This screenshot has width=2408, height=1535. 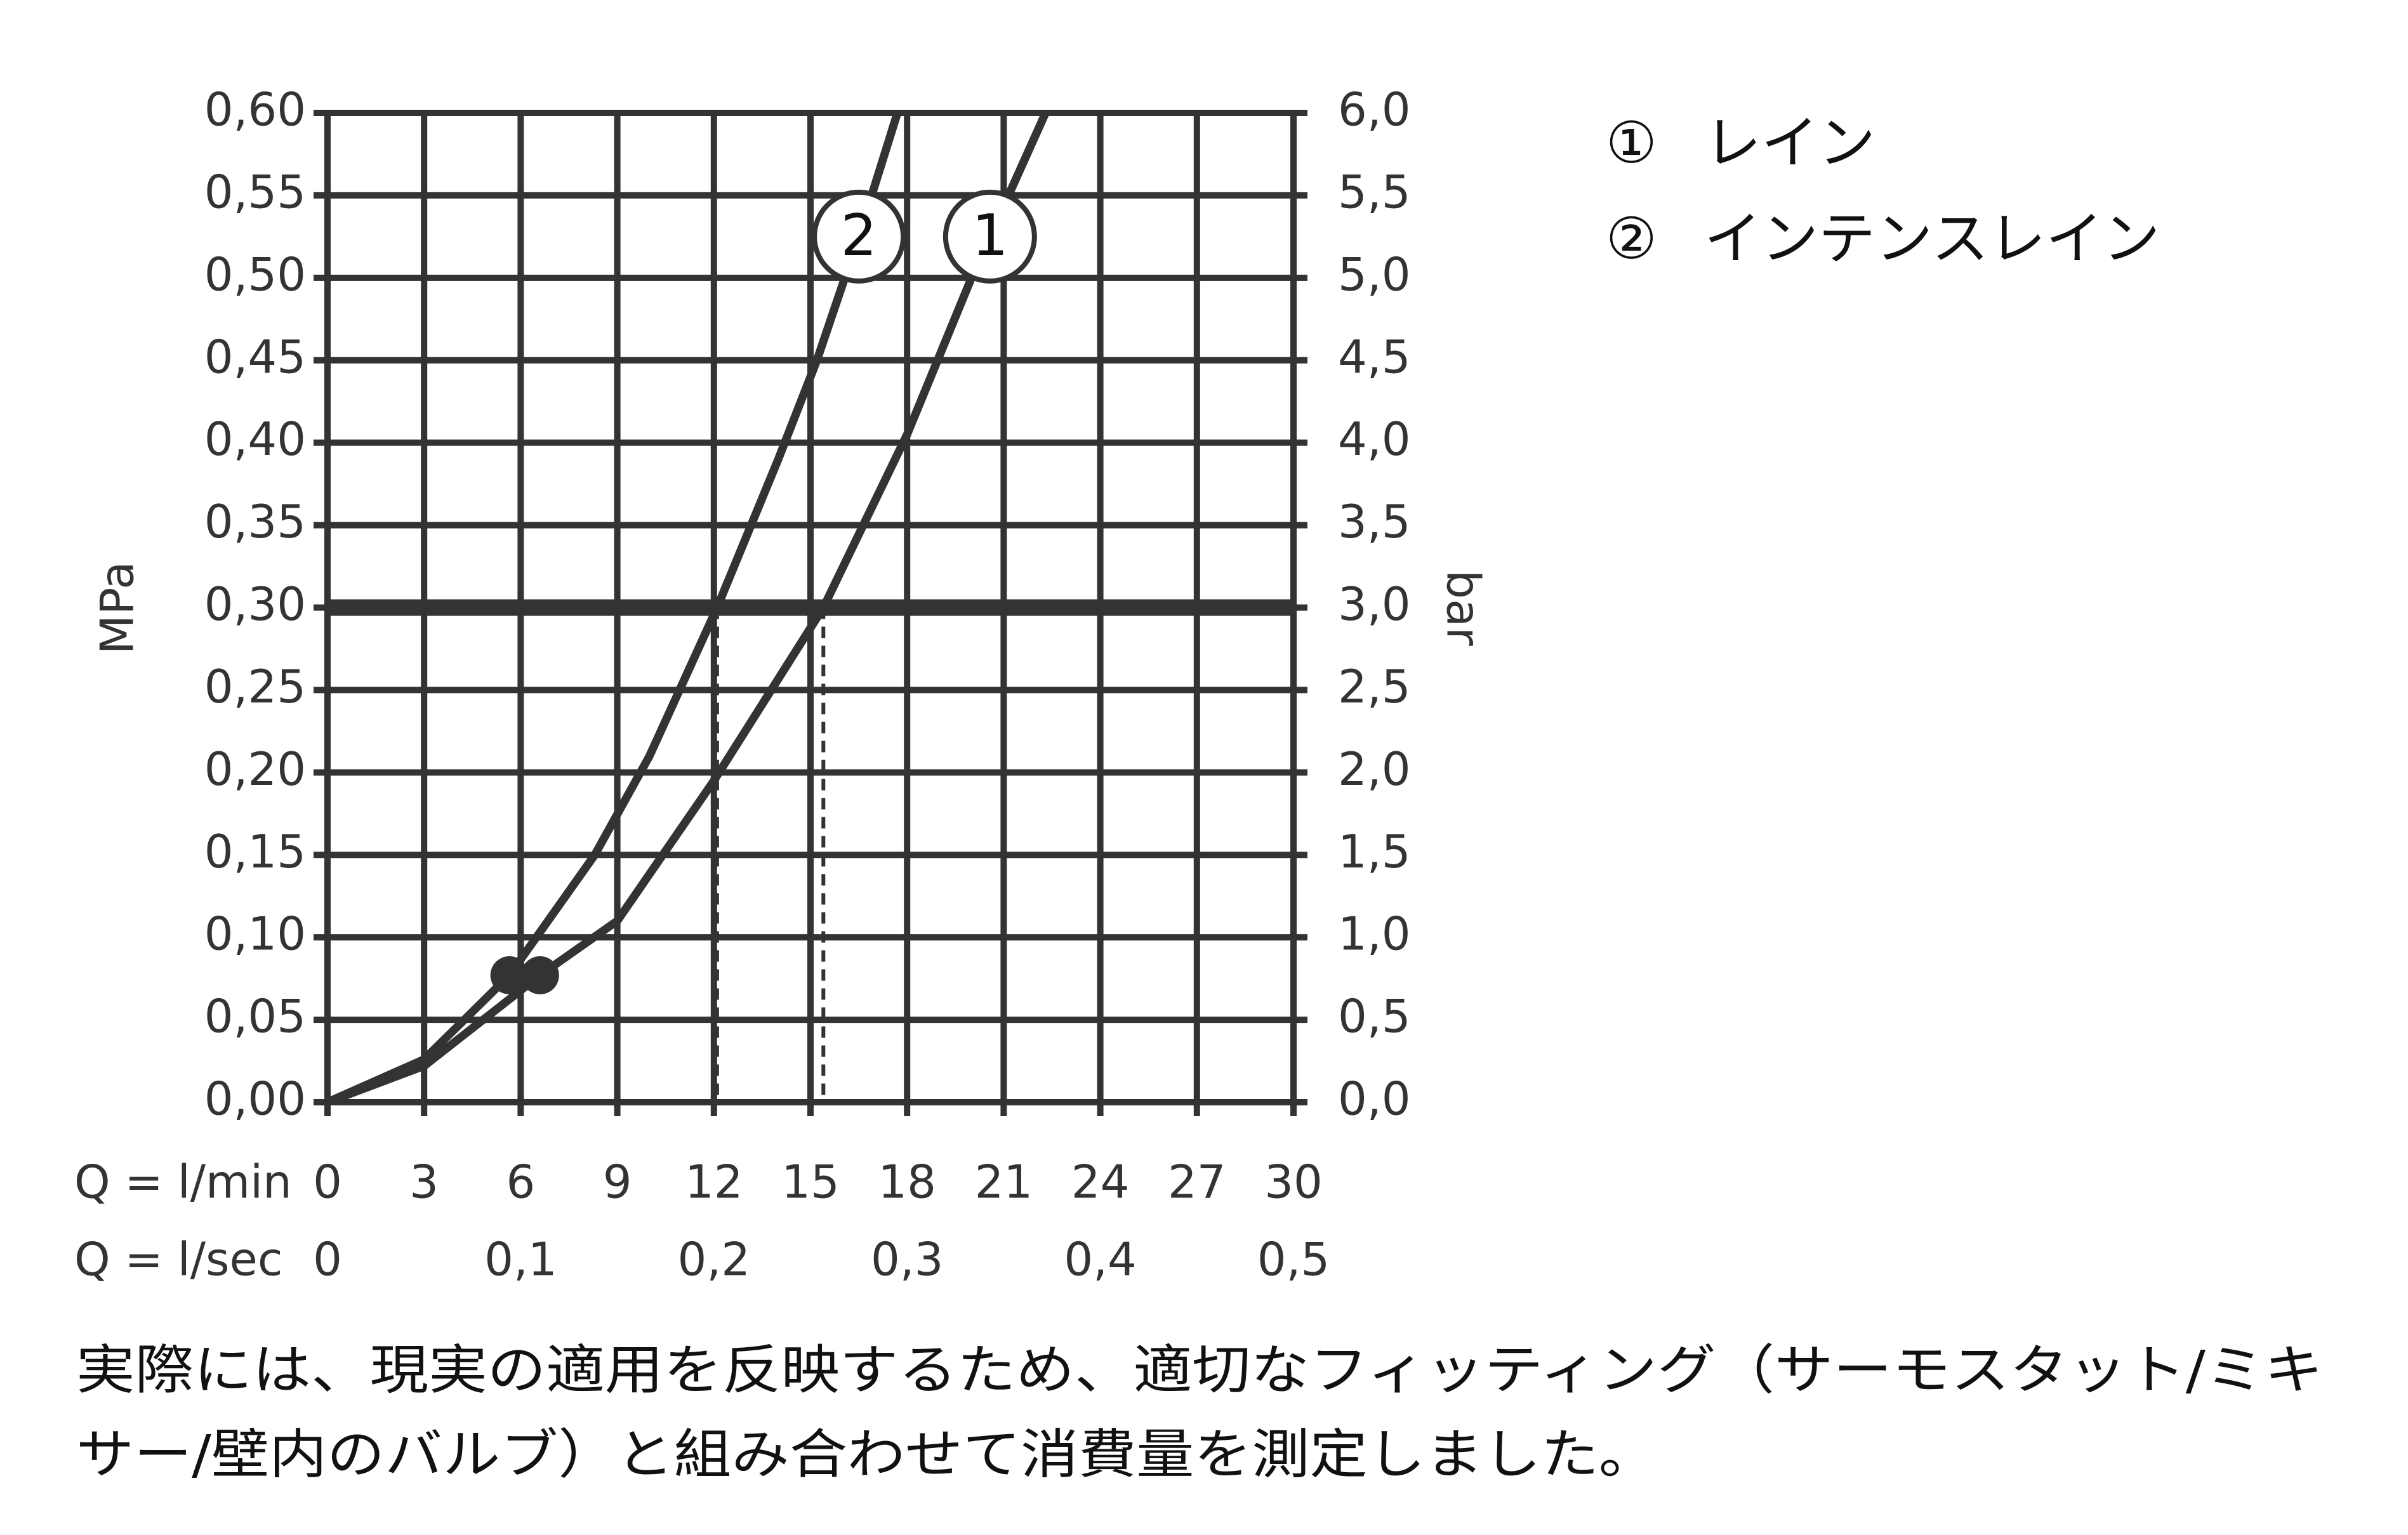 What do you see at coordinates (1293, 1182) in the screenshot?
I see `x-tick-label: 30` at bounding box center [1293, 1182].